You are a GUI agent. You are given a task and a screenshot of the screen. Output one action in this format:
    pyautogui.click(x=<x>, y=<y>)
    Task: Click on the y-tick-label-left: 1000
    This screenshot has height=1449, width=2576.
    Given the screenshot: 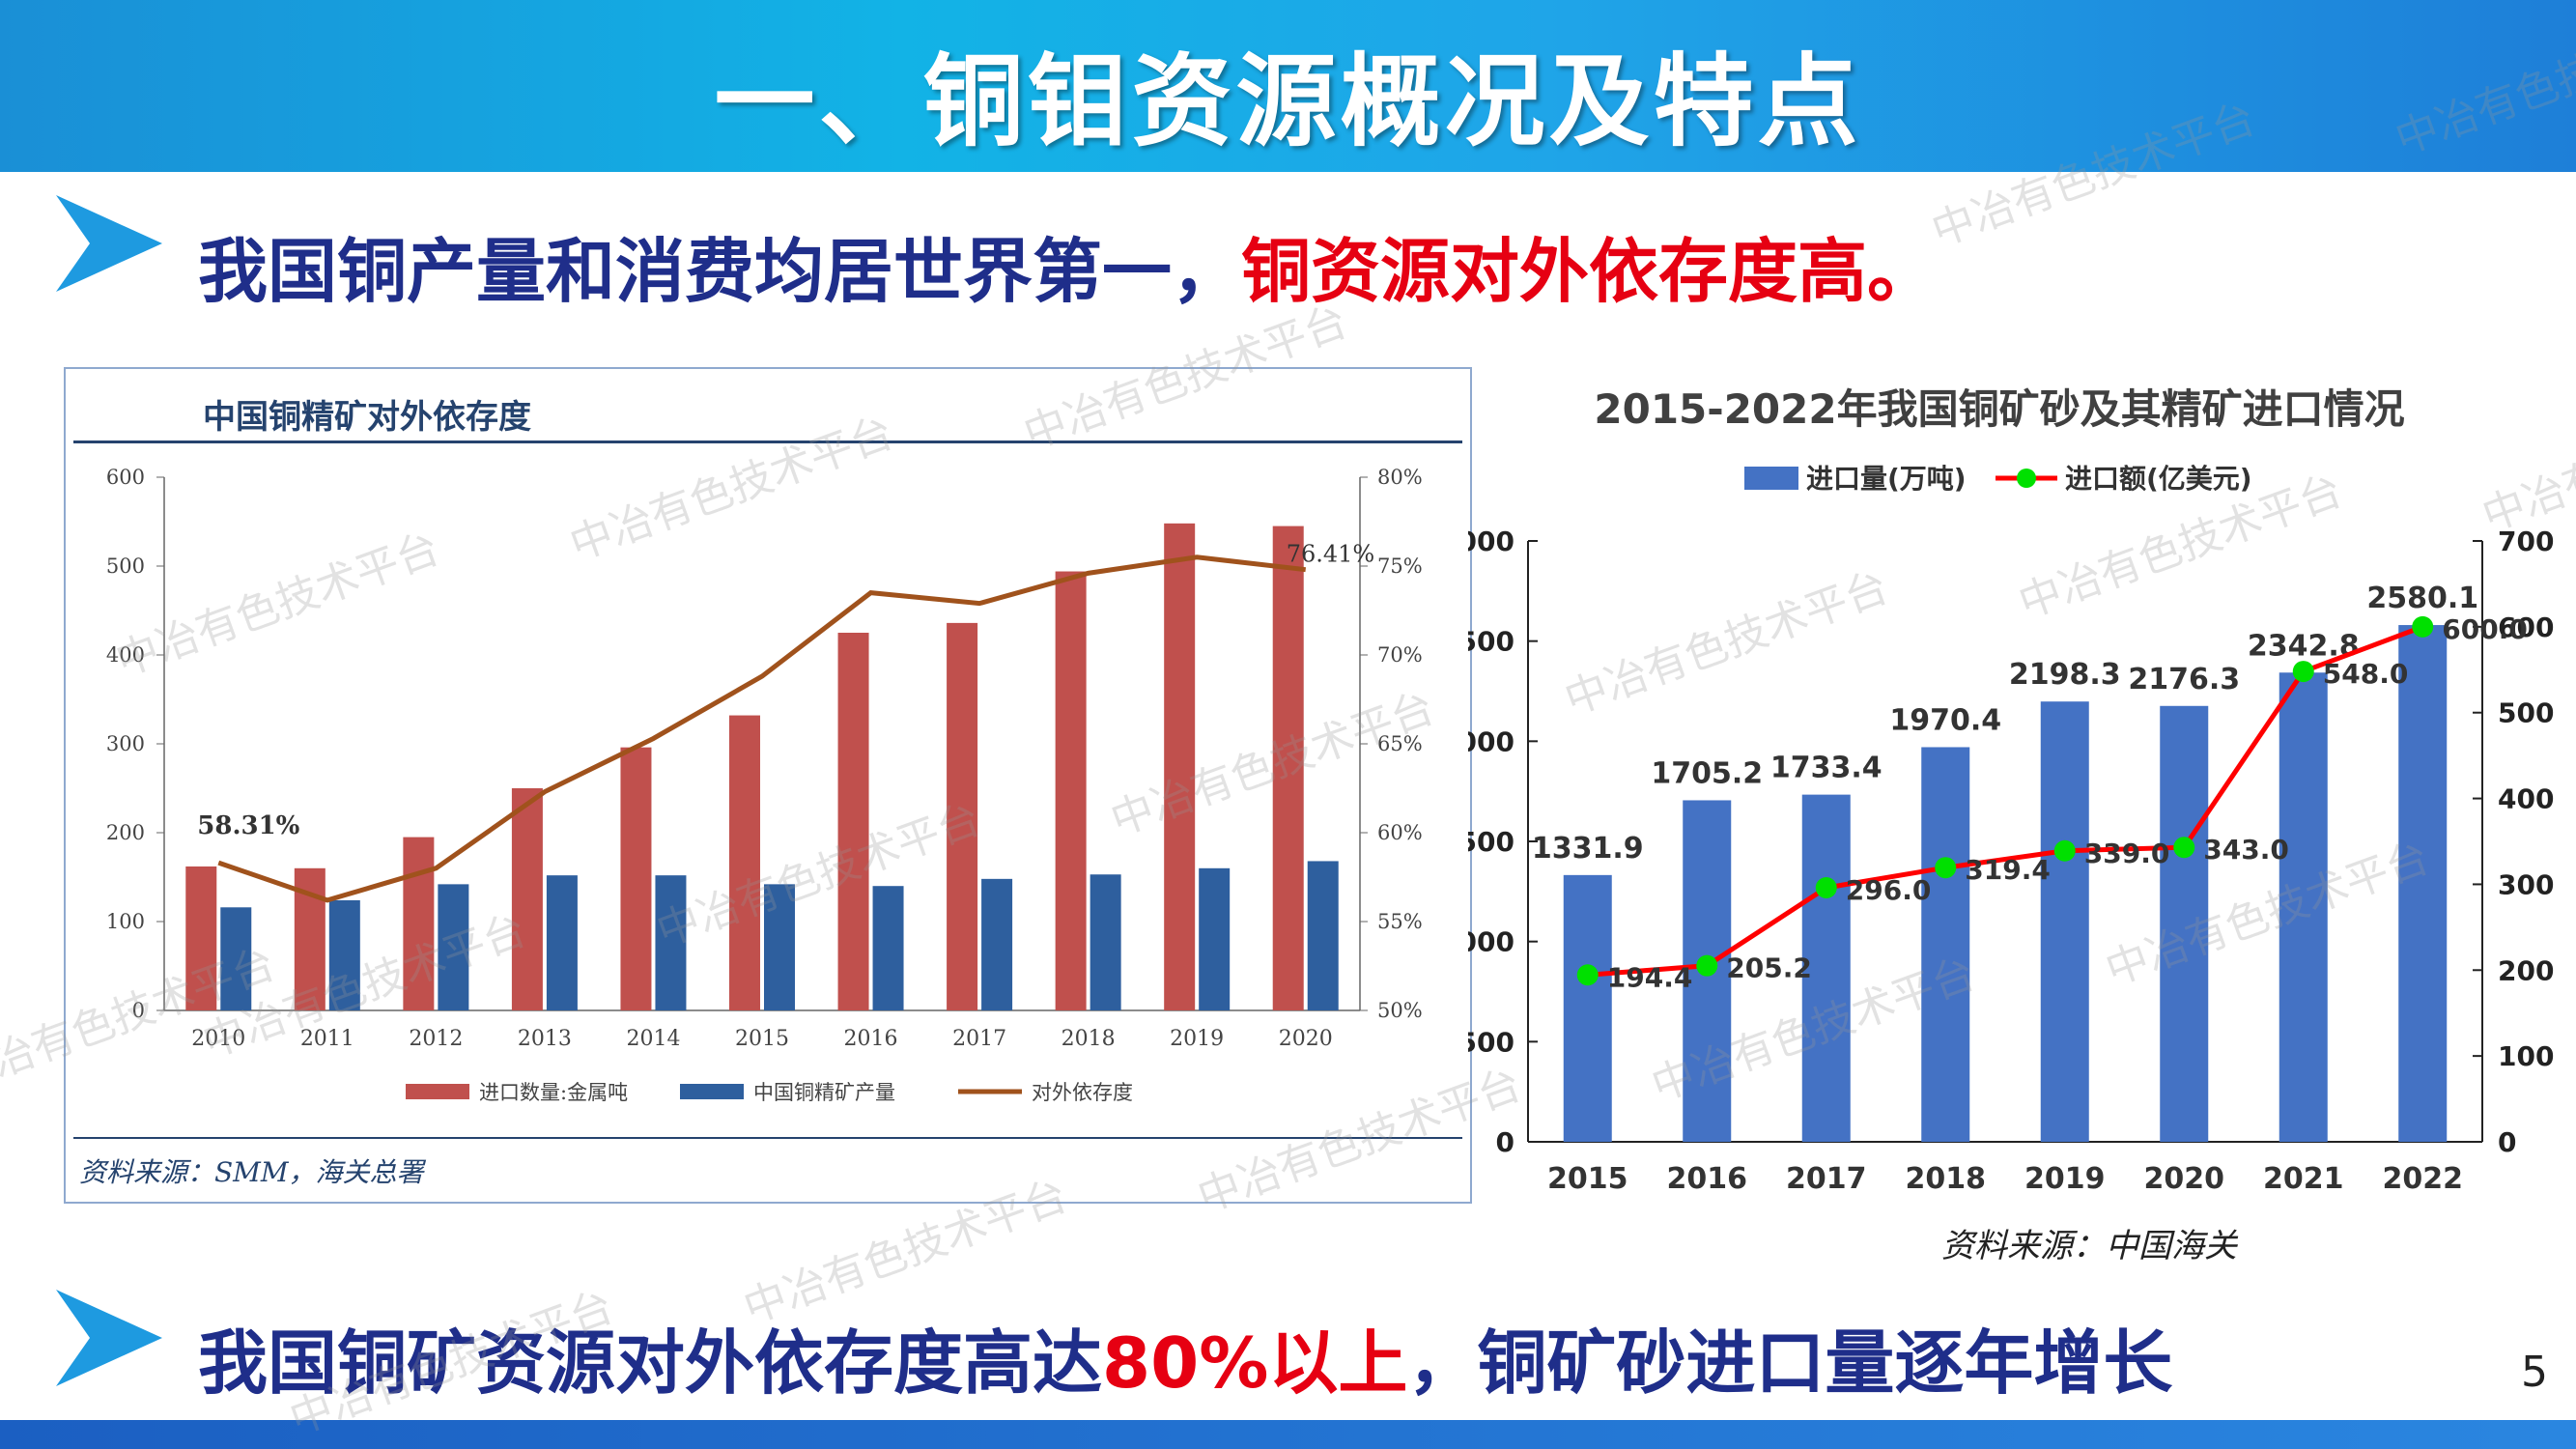 What is the action you would take?
    pyautogui.click(x=1491, y=942)
    